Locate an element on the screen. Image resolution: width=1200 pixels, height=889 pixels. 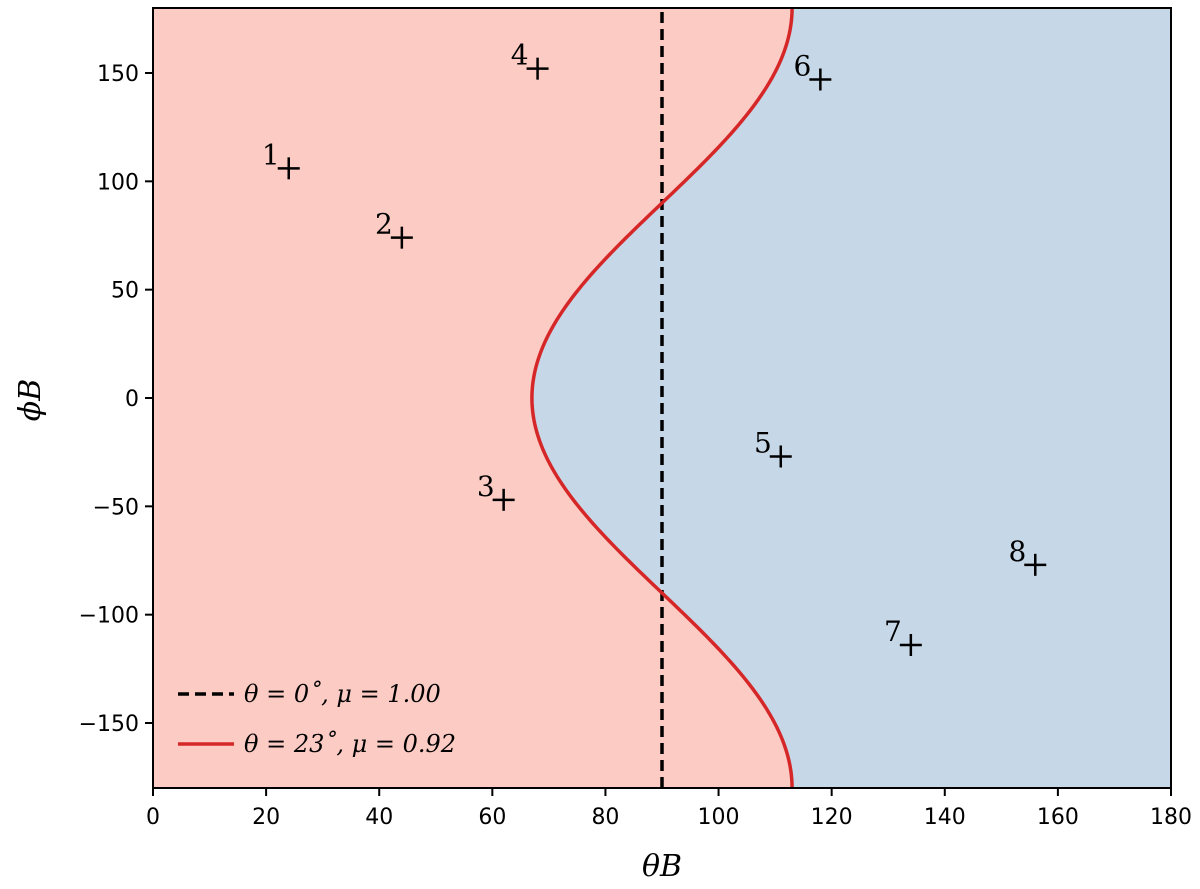
x-tick-label: 20 is located at coordinates (266, 817).